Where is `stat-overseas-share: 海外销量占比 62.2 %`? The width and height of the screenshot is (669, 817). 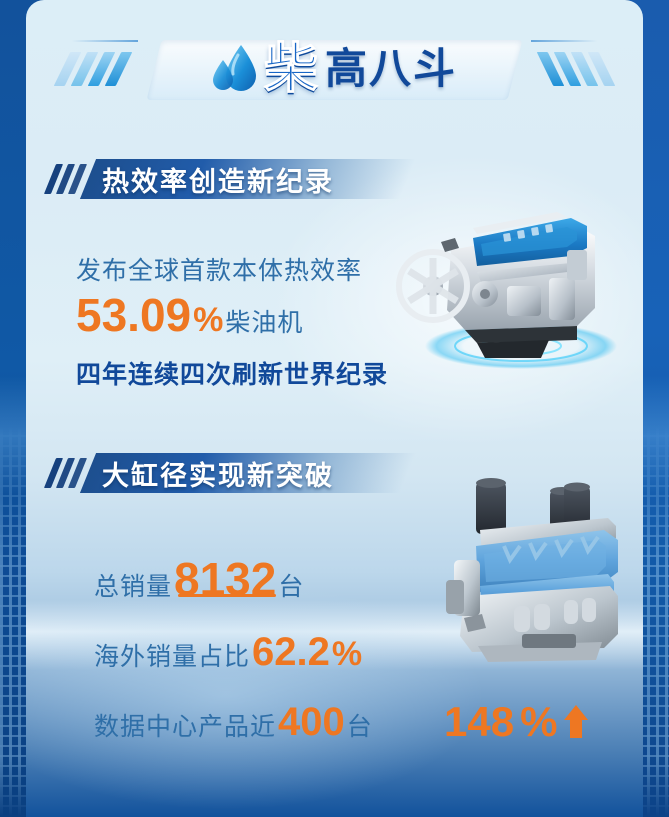
stat-overseas-share: 海外销量占比 62.2 % is located at coordinates (228, 652).